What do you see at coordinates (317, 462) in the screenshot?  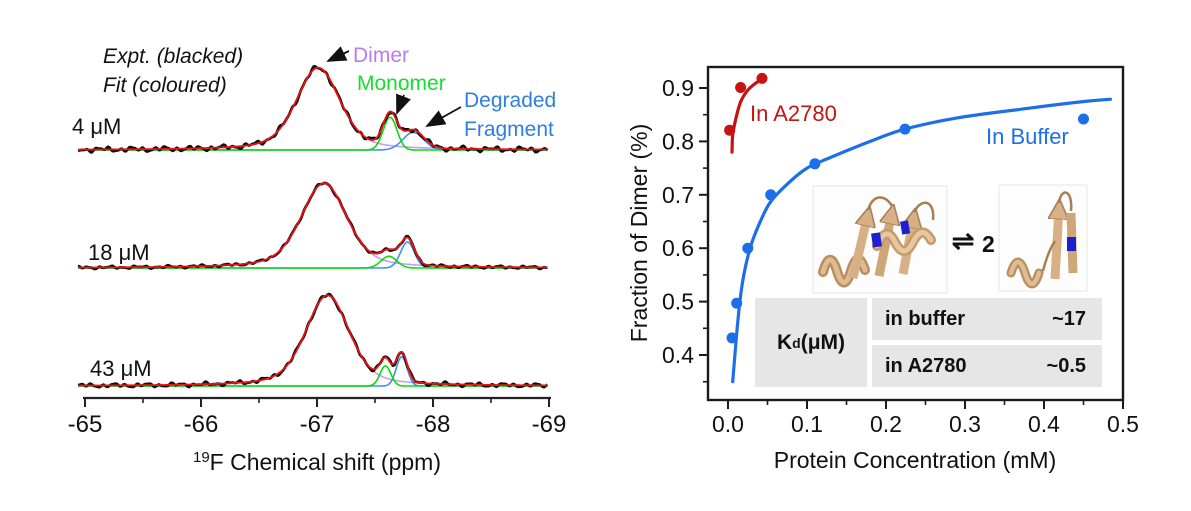 I see `nmr-x-axis-title: 19F Chemical shift (ppm)` at bounding box center [317, 462].